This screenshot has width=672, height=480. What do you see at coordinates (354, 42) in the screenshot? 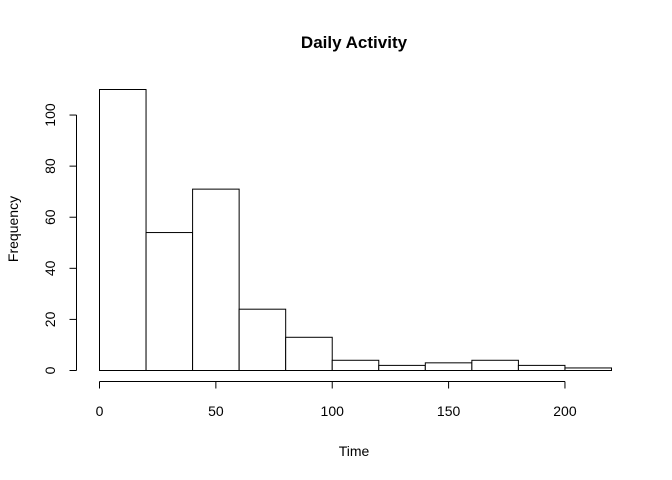
I see `chart-title: Daily Activity` at bounding box center [354, 42].